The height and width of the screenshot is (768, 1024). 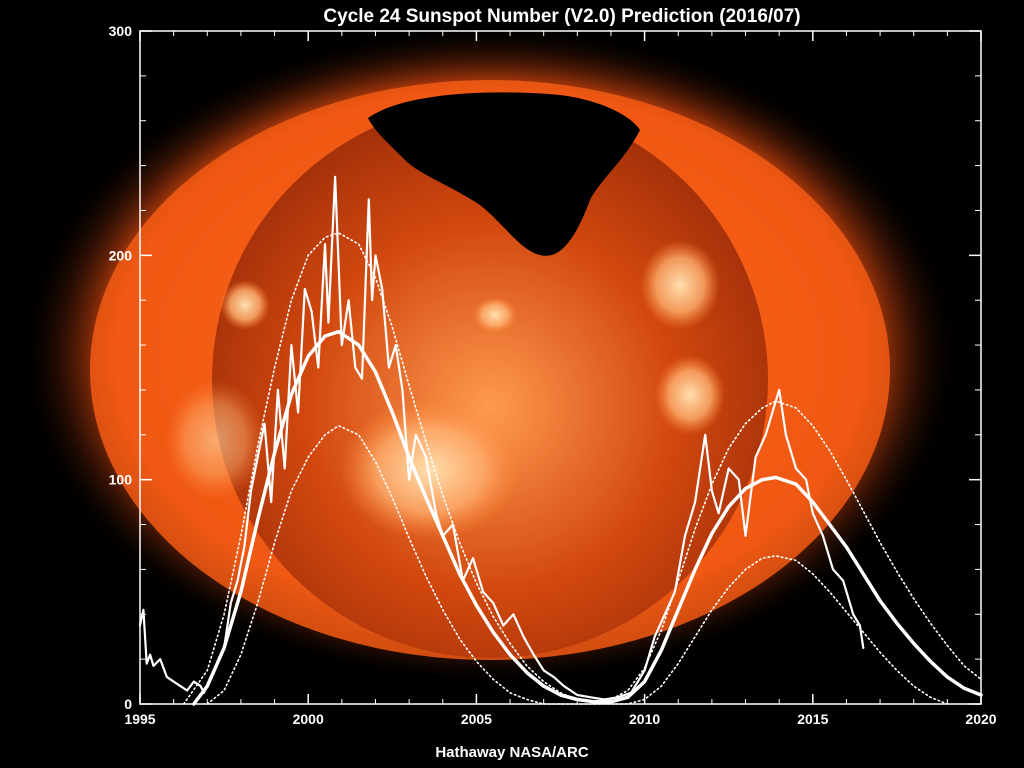 I want to click on y-tick-label: 200, so click(x=121, y=255).